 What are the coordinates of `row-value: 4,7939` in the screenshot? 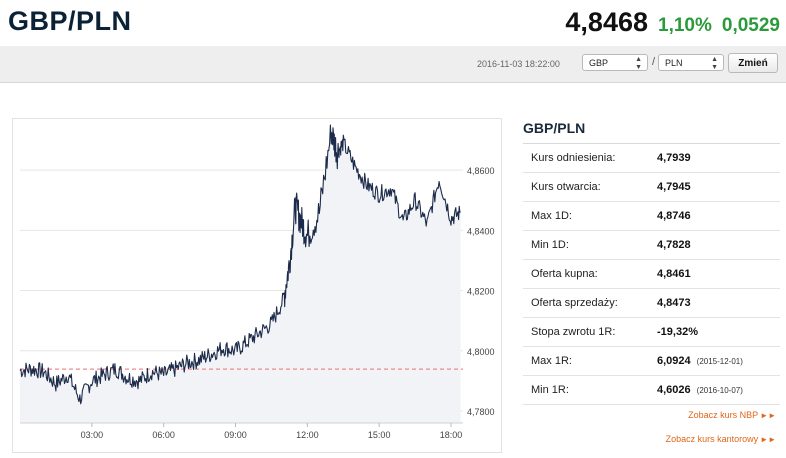 It's located at (674, 158).